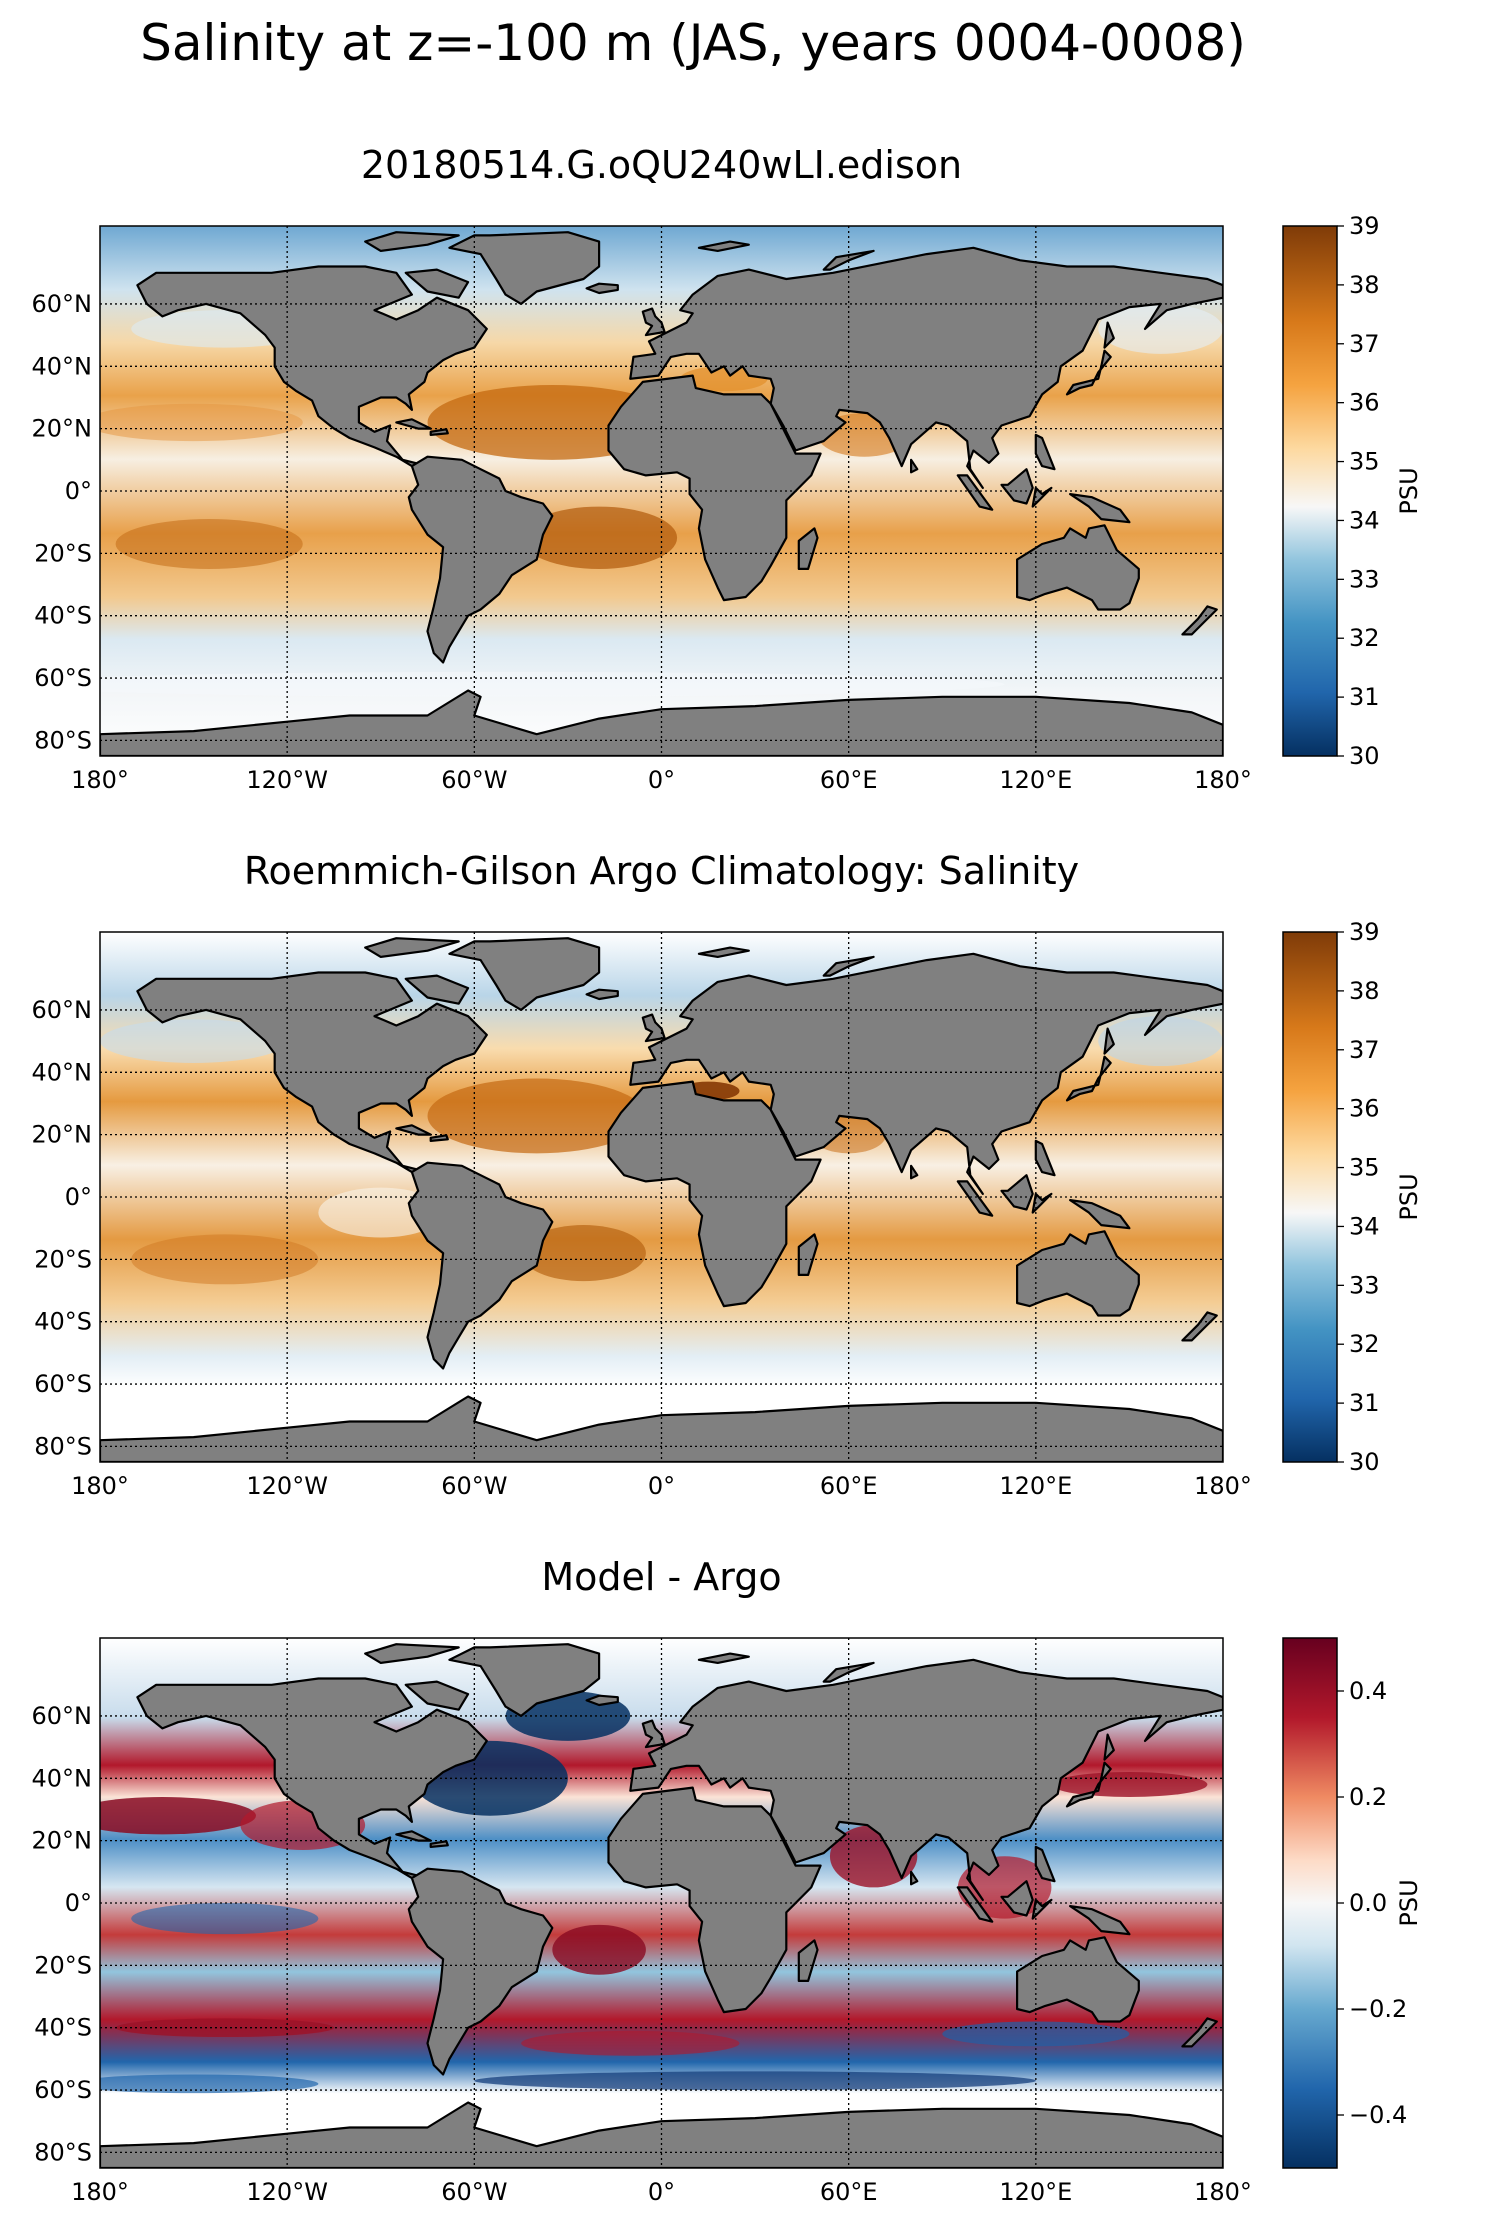 Image resolution: width=1487 pixels, height=2235 pixels. Describe the element at coordinates (1364, 1050) in the screenshot. I see `colorbar-tick-label: 37` at that location.